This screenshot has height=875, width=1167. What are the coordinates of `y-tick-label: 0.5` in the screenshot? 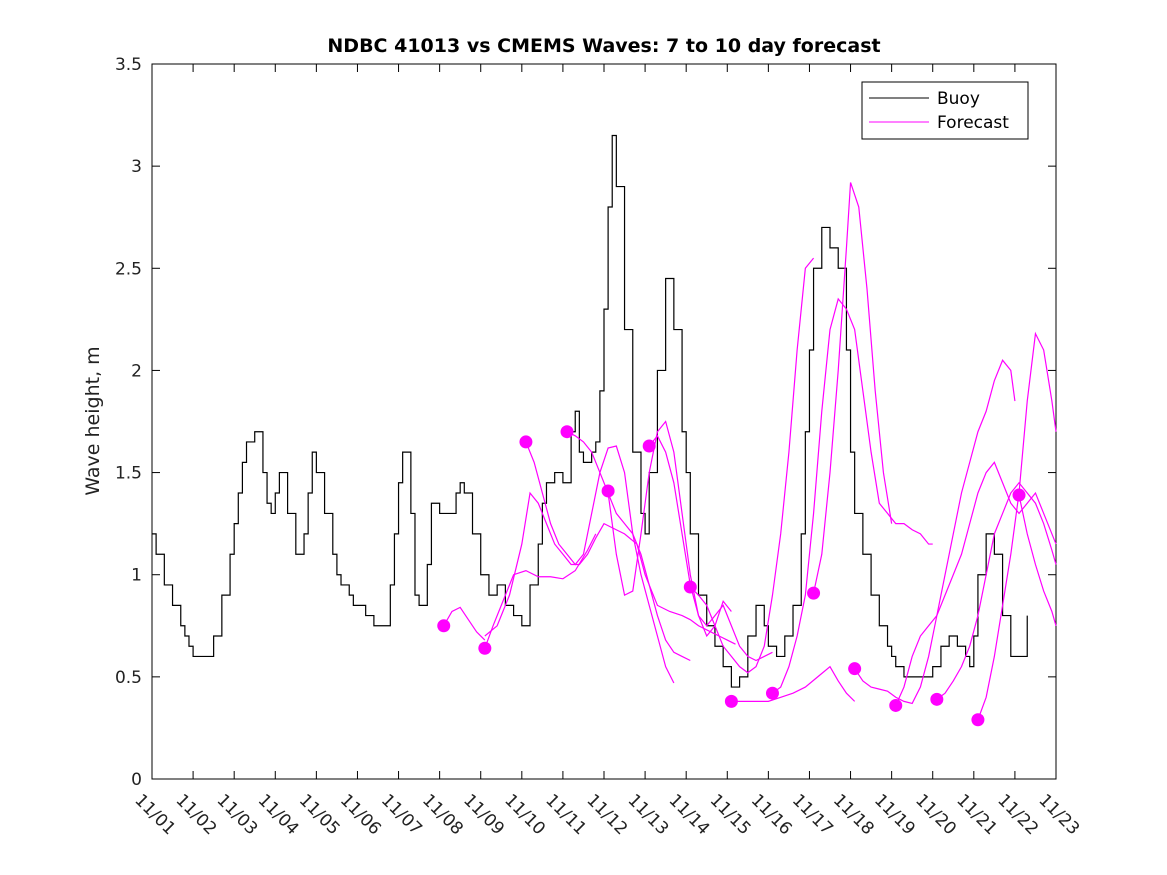 It's located at (128, 678).